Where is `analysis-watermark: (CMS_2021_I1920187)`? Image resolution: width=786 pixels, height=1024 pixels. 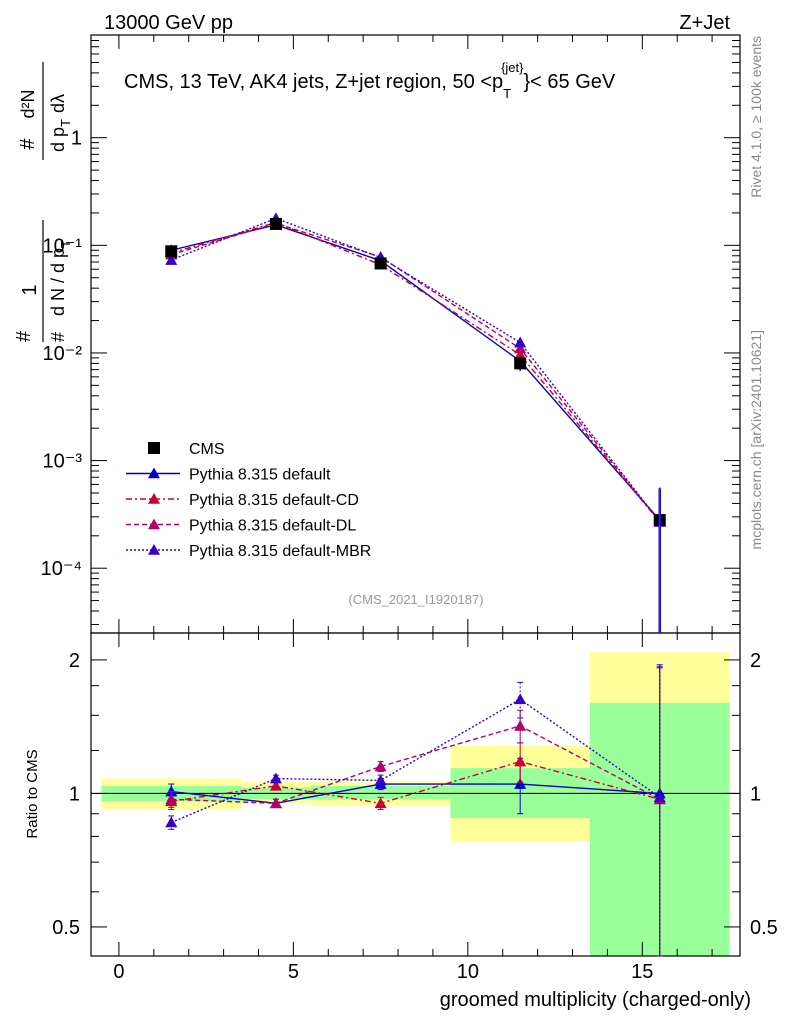
analysis-watermark: (CMS_2021_I1920187) is located at coordinates (415, 599).